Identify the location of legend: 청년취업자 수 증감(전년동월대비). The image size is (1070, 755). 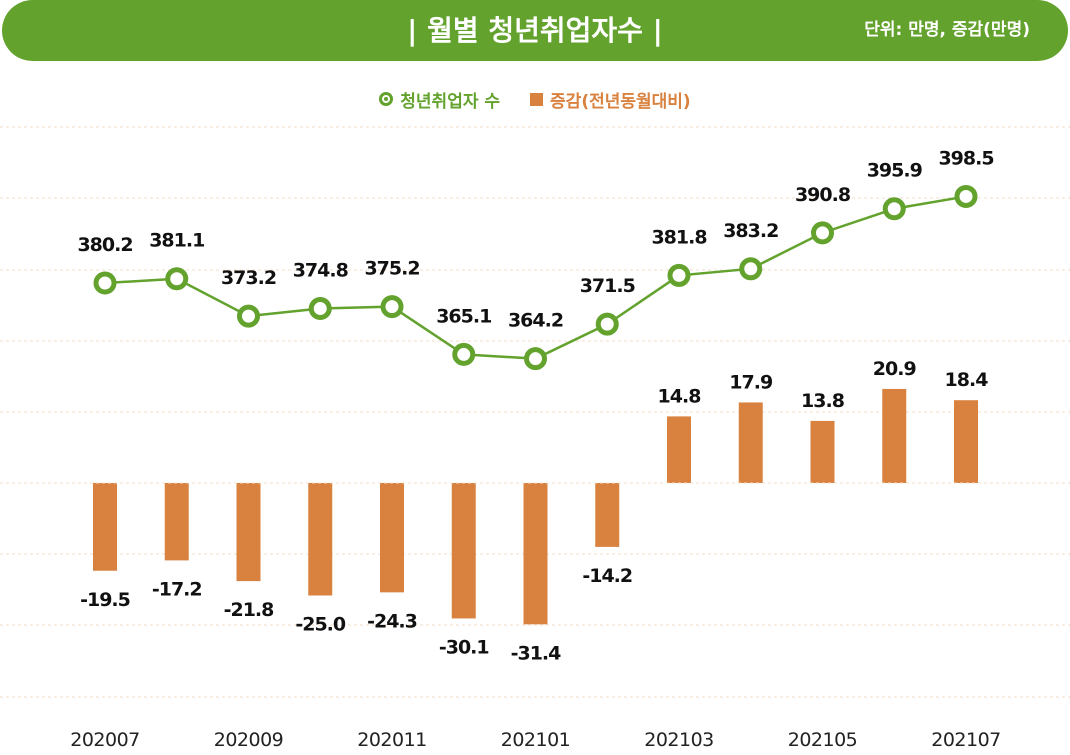
(535, 99).